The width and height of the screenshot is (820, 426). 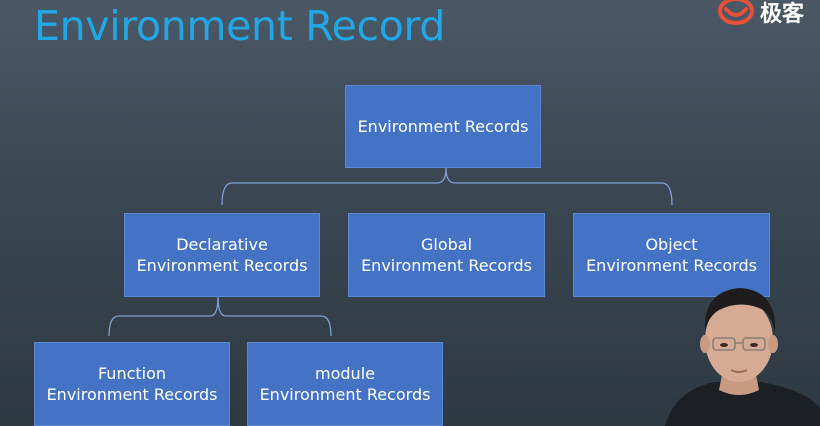 I want to click on presenter-video, so click(x=742, y=357).